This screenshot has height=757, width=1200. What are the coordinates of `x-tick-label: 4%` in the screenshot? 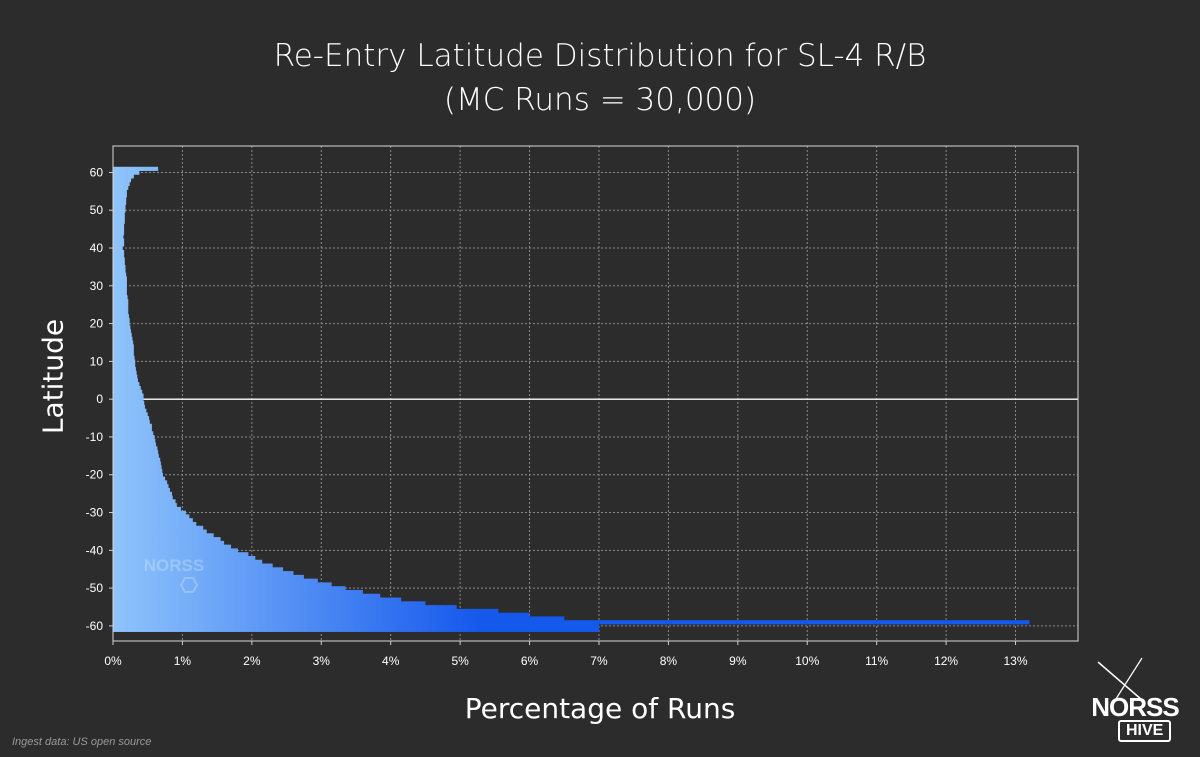 It's located at (391, 661).